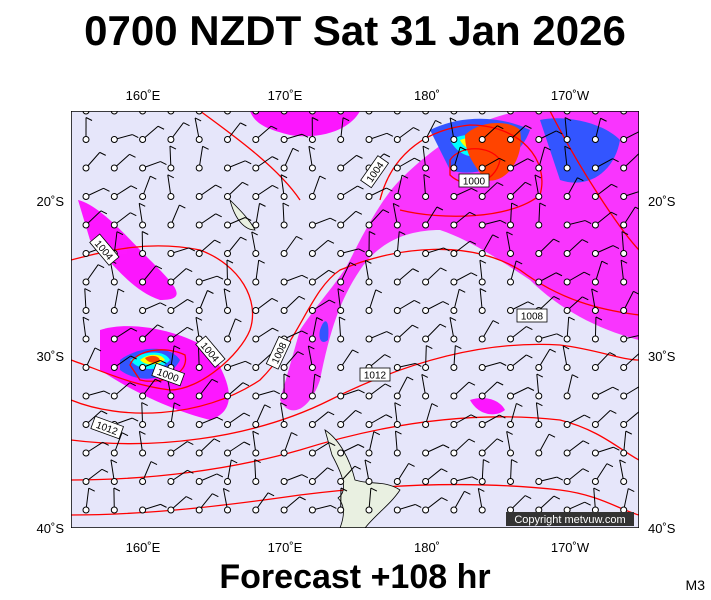 The height and width of the screenshot is (600, 711). I want to click on model-label: M3, so click(696, 585).